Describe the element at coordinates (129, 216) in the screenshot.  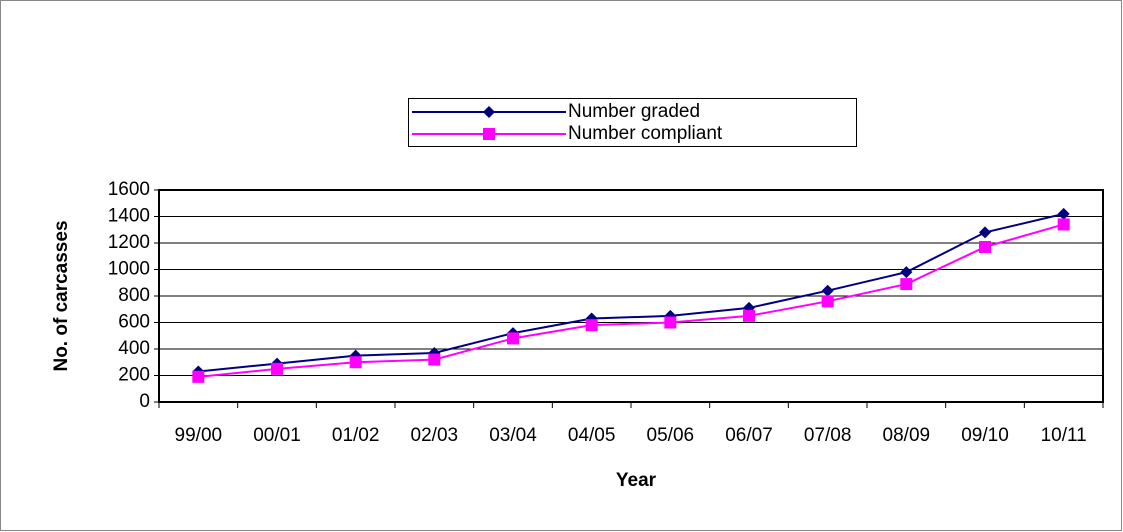
I see `y-tick-label: 1400` at that location.